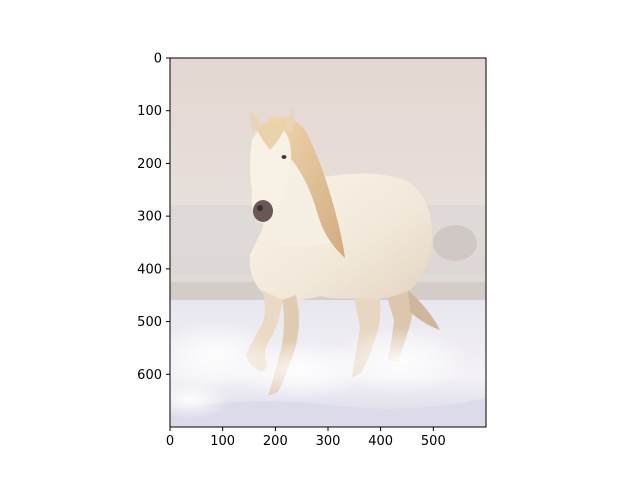 The width and height of the screenshot is (640, 480). I want to click on y-tick-label: 400, so click(149, 269).